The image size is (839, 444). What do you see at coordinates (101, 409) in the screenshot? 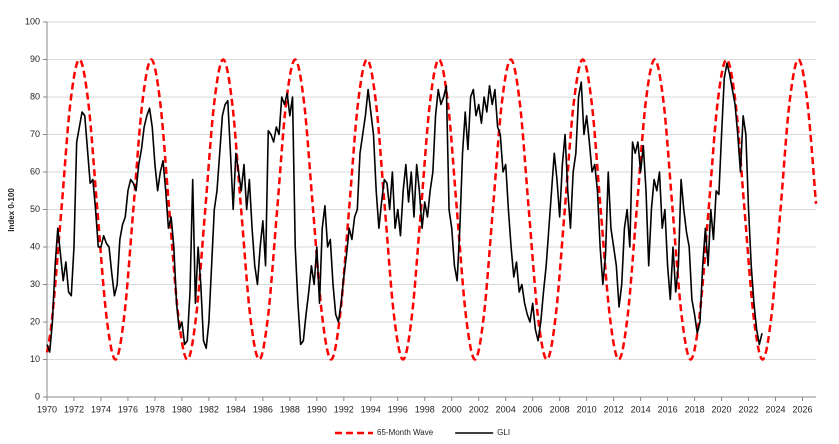
I see `x-tick-label: 1974` at bounding box center [101, 409].